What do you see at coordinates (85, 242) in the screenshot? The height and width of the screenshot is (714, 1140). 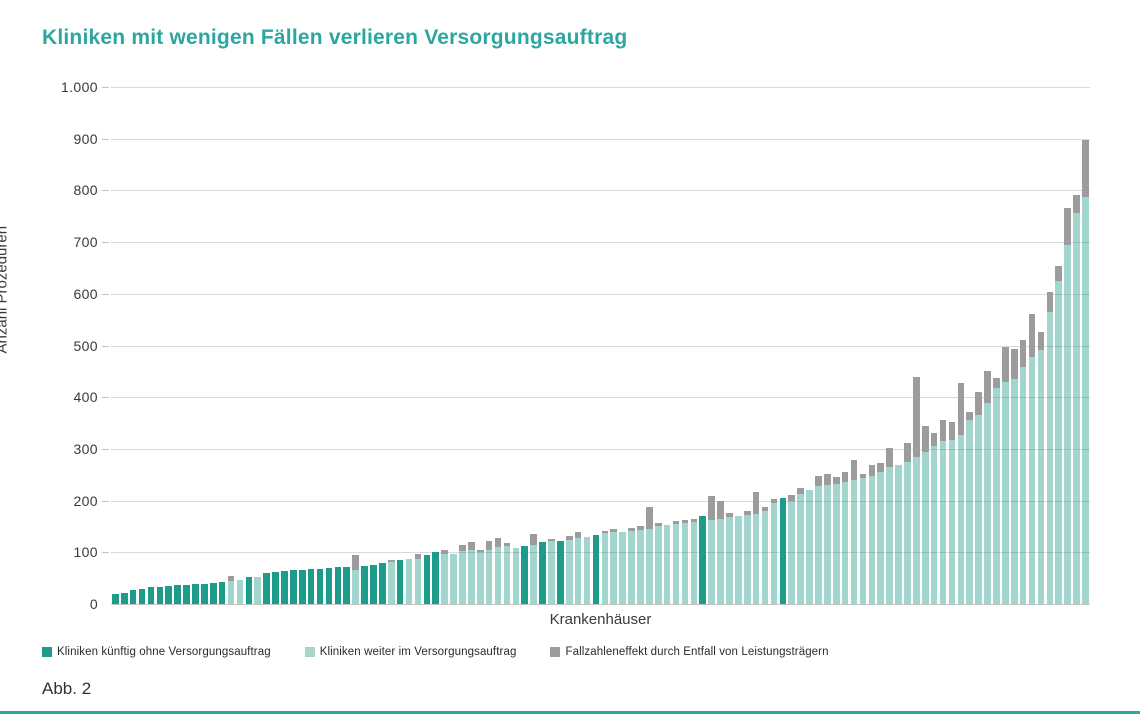 I see `y-tick-label: 700` at bounding box center [85, 242].